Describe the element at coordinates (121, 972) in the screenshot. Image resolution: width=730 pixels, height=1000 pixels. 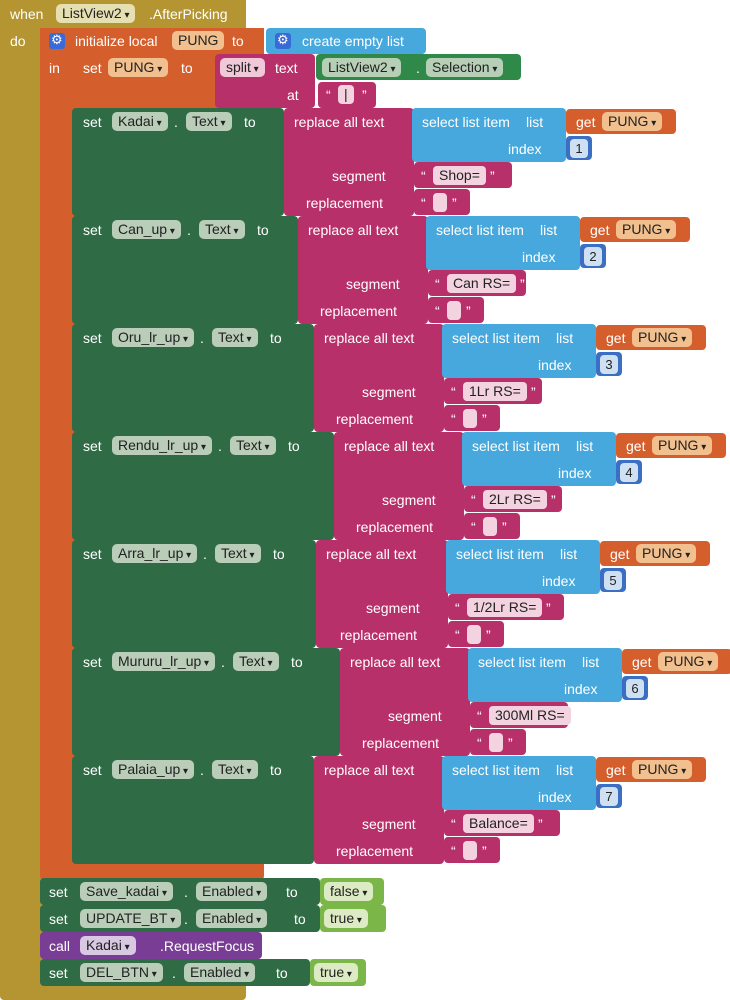
I see `component-dropdown: DEL_BTN` at that location.